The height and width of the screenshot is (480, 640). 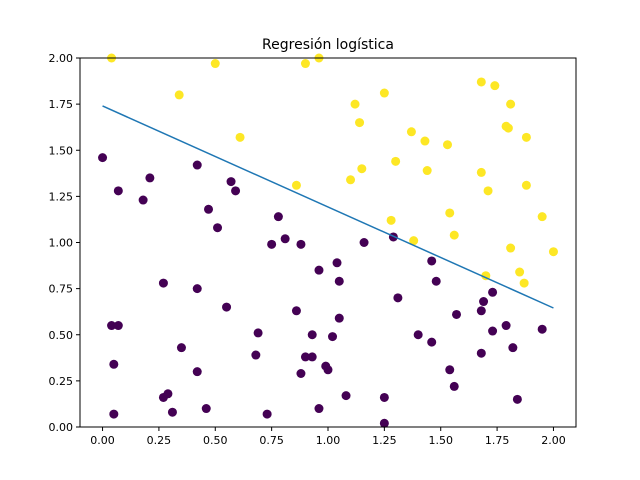 I want to click on x-axis: 0.00 0.25 0.50 0.75 1.00 1.25 1.50 1.75 2.00, so click(x=328, y=437).